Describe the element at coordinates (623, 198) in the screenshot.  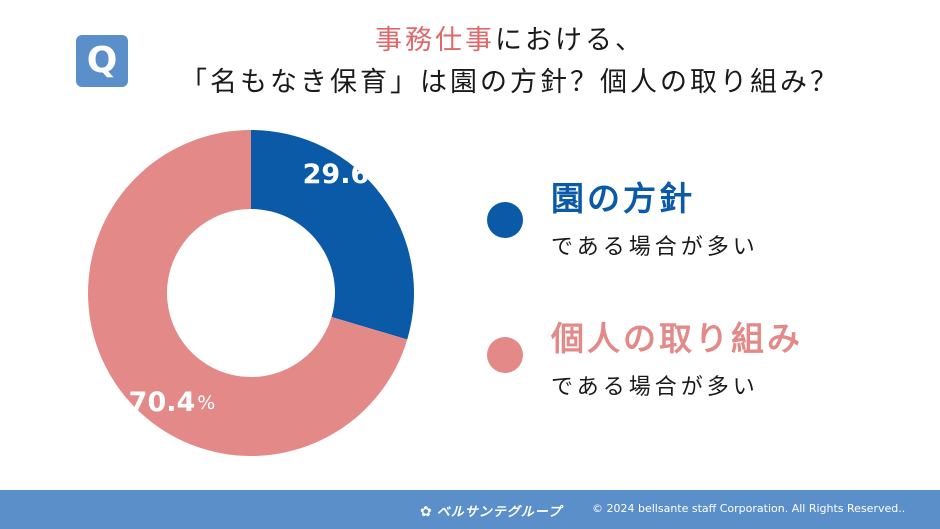
I see `legend-label-policy: 園の方針` at that location.